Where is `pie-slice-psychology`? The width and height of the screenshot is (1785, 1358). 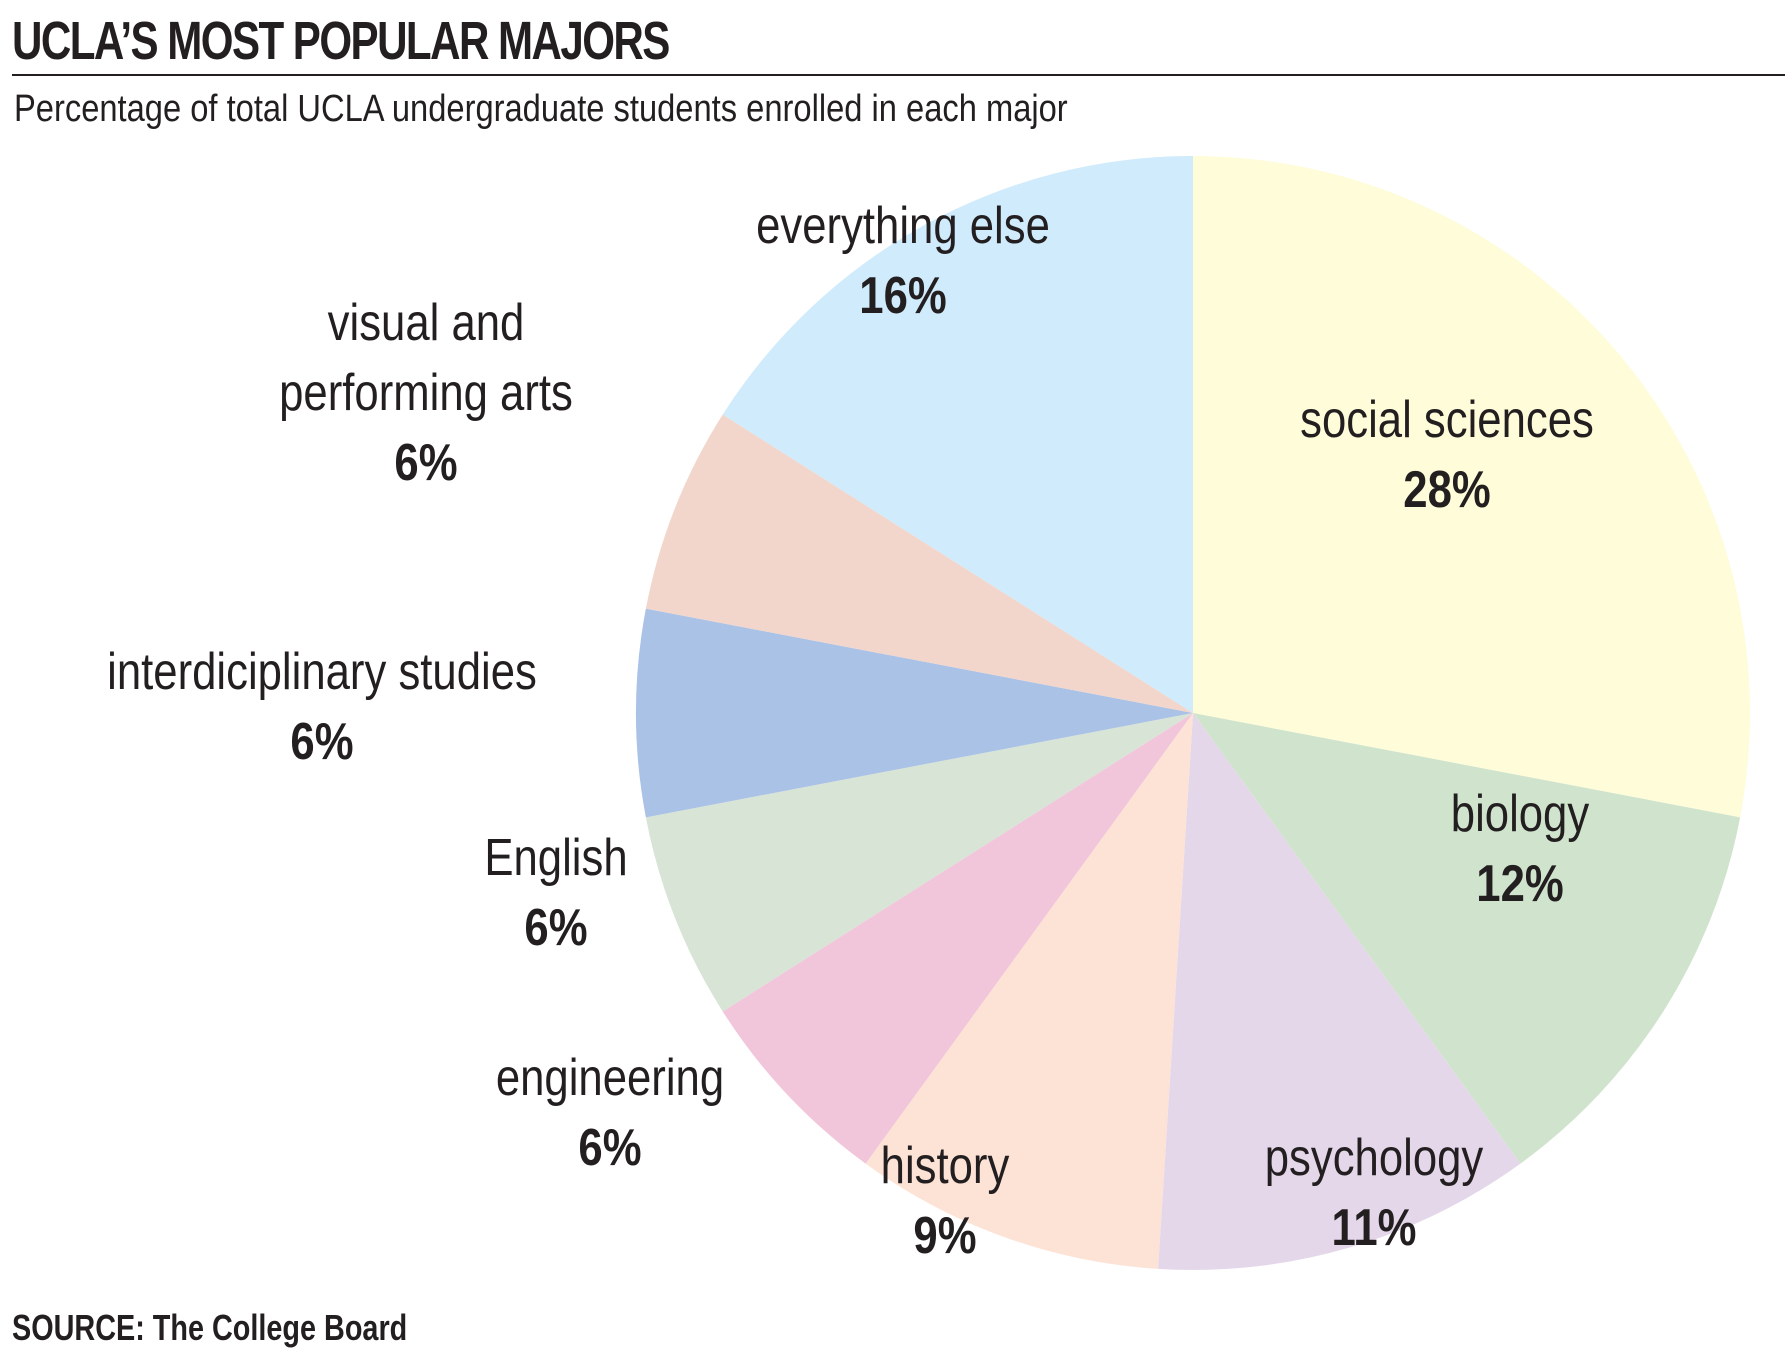
pie-slice-psychology is located at coordinates (1339, 991).